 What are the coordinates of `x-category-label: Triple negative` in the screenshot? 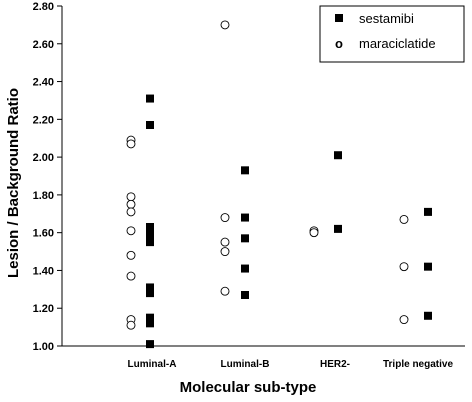 It's located at (418, 364).